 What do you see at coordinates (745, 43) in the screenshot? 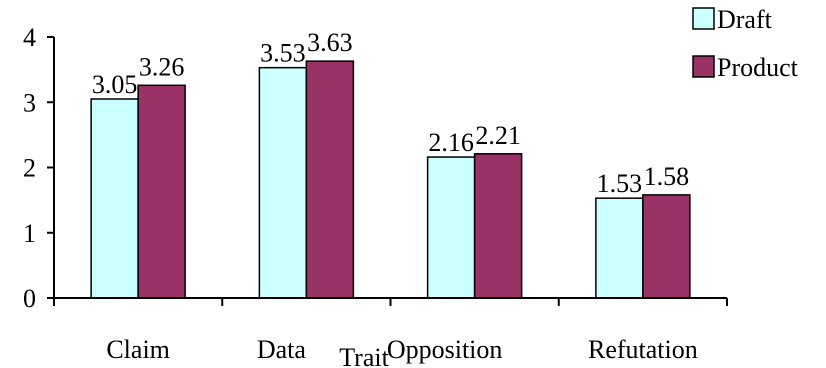
I see `legend: Draft Product` at bounding box center [745, 43].